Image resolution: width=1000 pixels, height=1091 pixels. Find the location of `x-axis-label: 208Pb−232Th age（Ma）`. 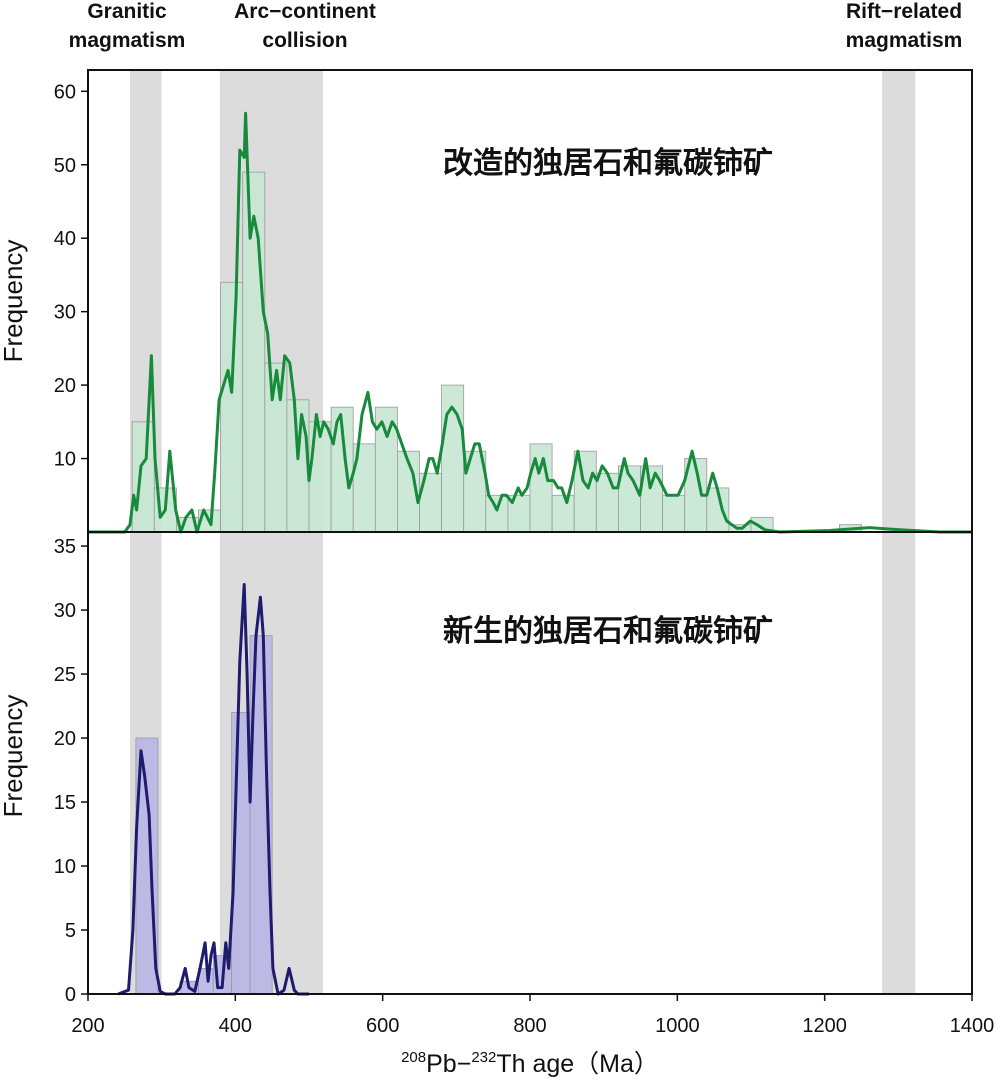

x-axis-label: 208Pb−232Th age（Ma） is located at coordinates (530, 1063).